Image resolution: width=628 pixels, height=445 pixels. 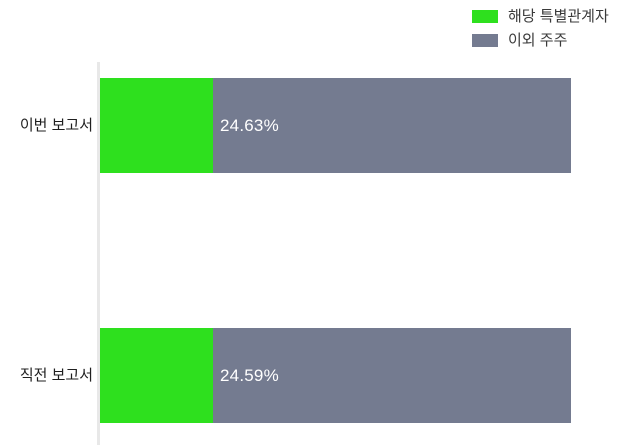 I want to click on chart-legend: 해당 특별관계자 이외 주주, so click(x=547, y=28).